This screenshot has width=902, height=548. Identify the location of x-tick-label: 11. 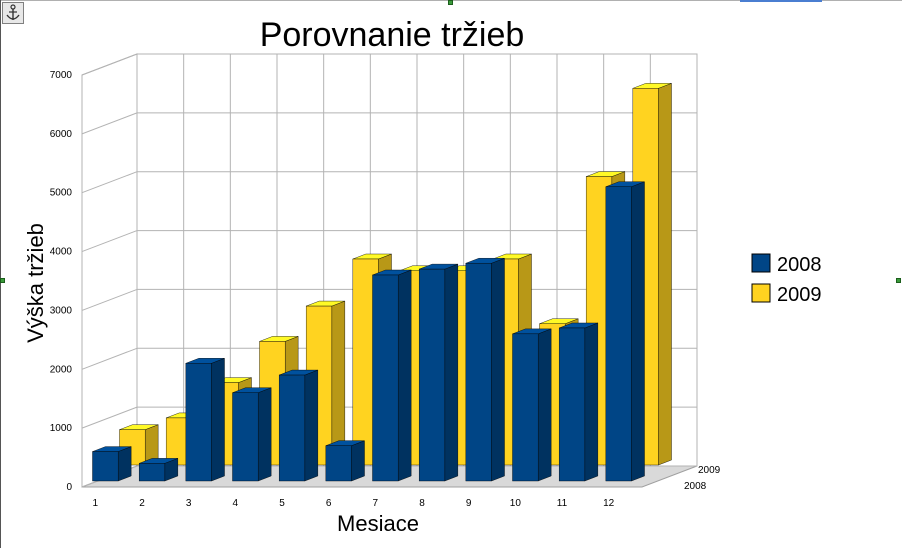
(562, 503).